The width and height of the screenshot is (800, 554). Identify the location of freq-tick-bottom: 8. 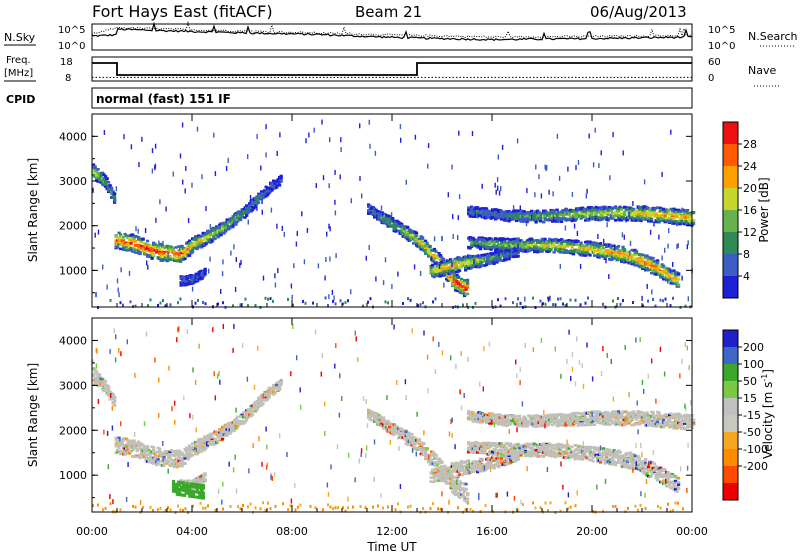
(68, 78).